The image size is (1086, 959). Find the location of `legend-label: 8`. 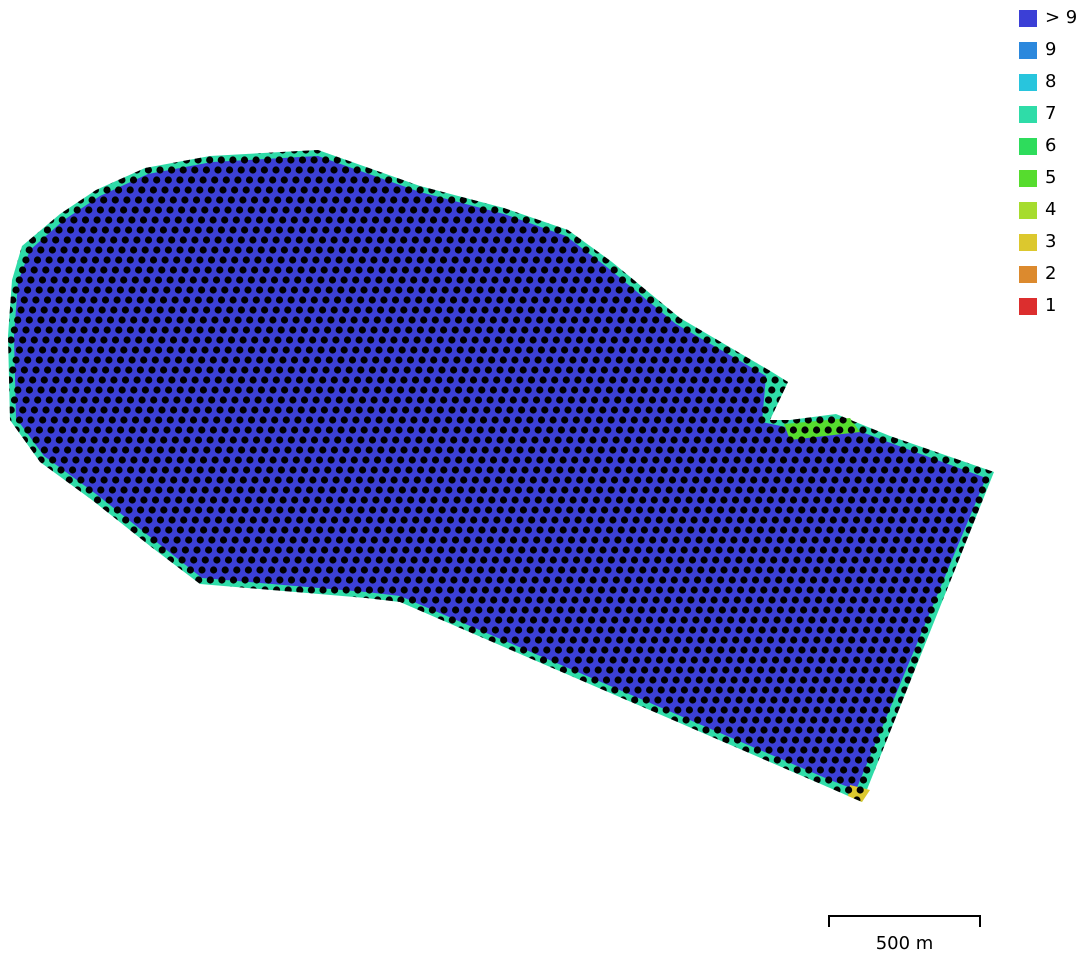

legend-label: 8 is located at coordinates (1051, 81).